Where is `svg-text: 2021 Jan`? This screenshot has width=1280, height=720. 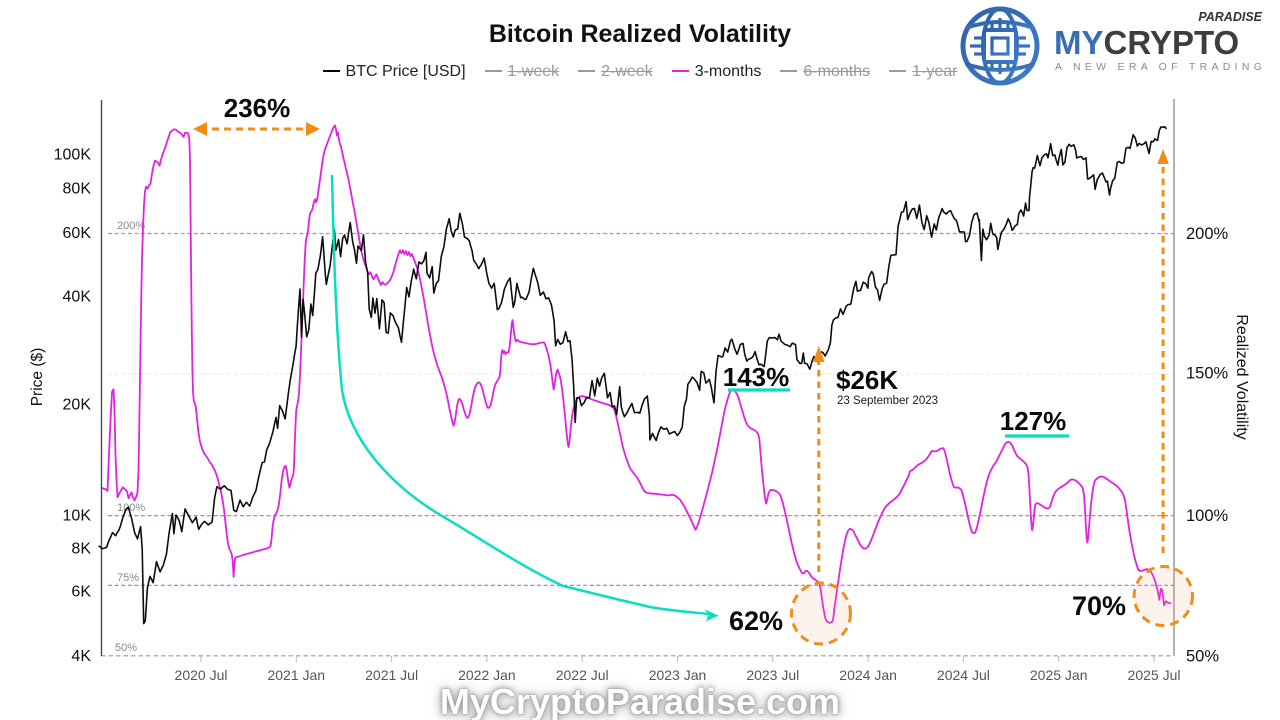
svg-text: 2021 Jan is located at coordinates (296, 675).